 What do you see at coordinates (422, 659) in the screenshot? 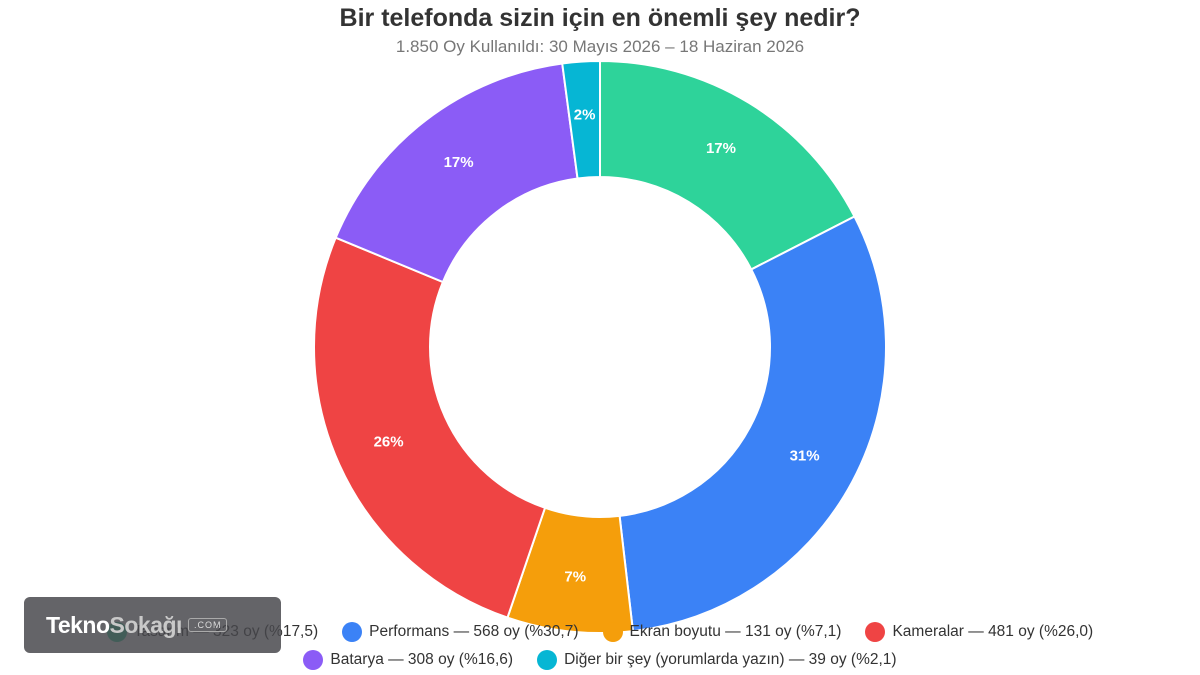
I see `legend-label: Batarya — 308 oy (%16,6)` at bounding box center [422, 659].